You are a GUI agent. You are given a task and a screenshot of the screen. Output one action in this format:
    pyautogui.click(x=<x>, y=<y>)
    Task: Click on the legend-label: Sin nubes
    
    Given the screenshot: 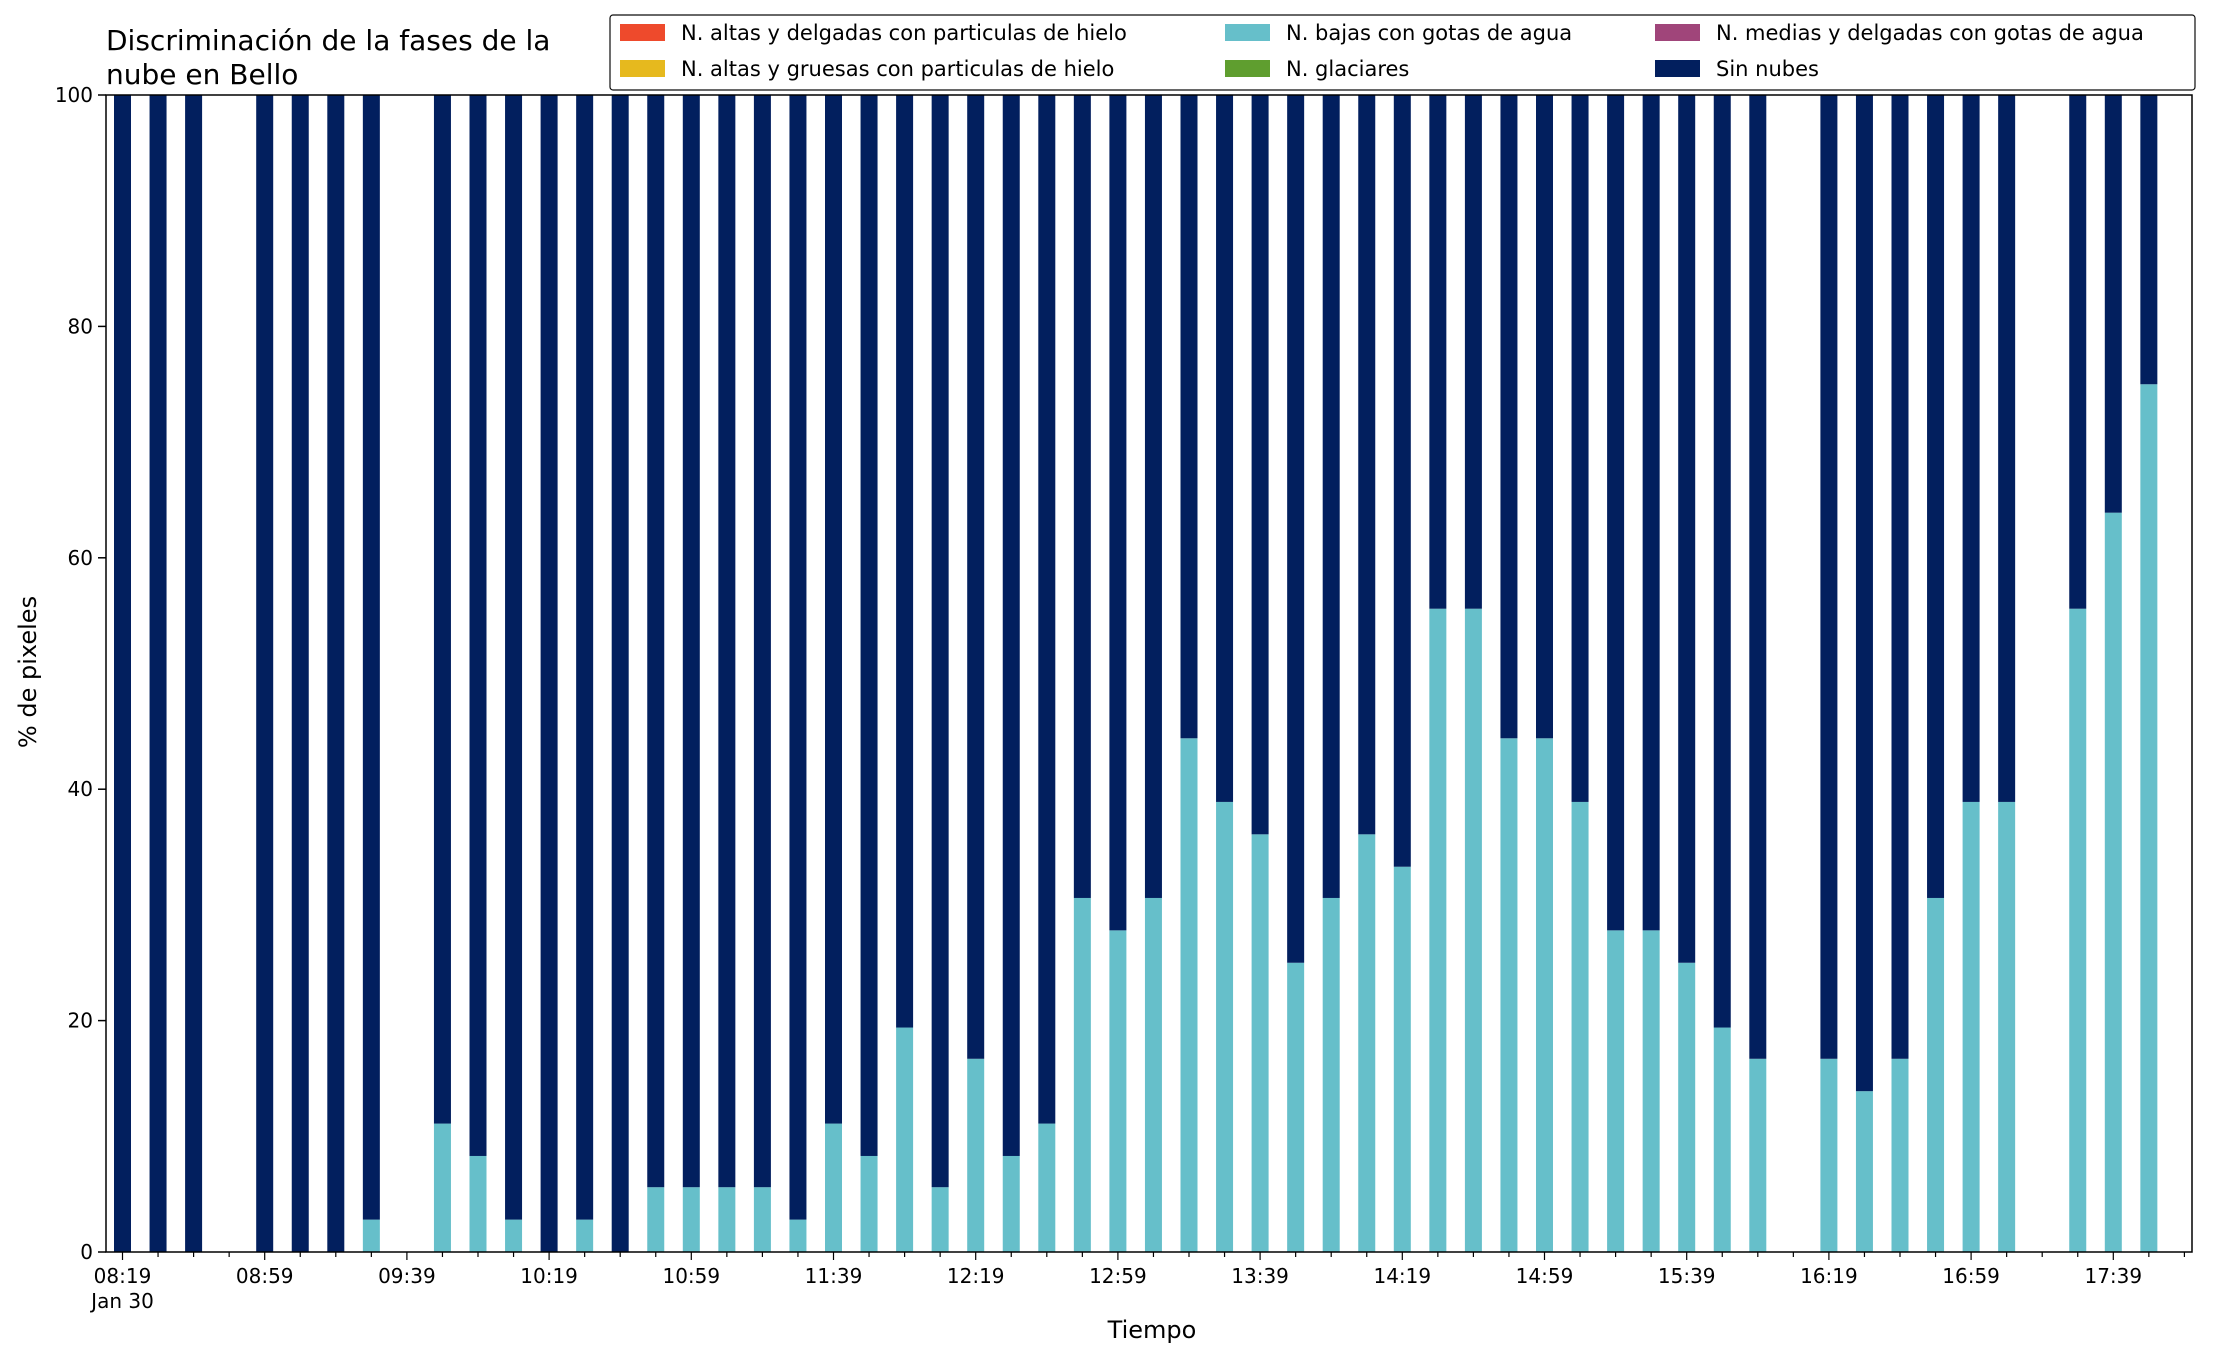 What is the action you would take?
    pyautogui.click(x=1767, y=69)
    